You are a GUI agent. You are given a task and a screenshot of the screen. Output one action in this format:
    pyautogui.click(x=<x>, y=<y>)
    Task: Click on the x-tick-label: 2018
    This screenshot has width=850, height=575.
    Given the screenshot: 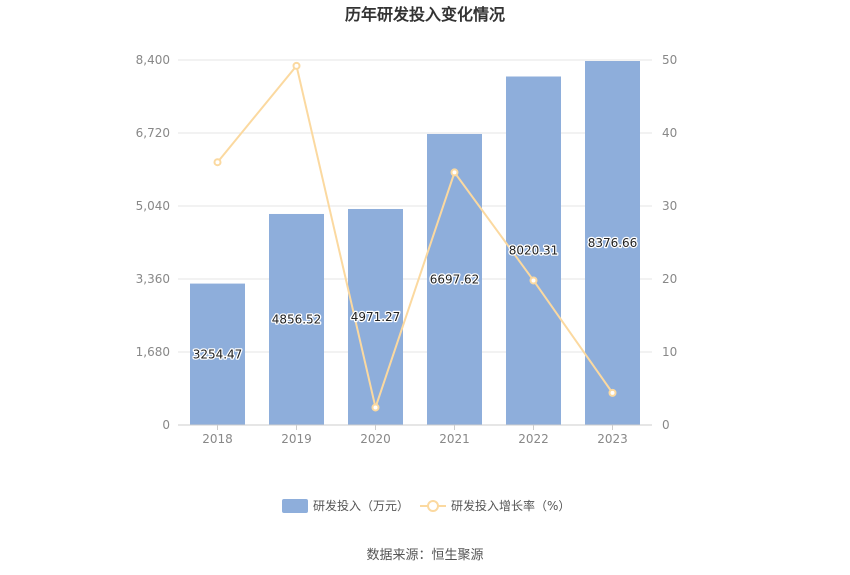 What is the action you would take?
    pyautogui.click(x=217, y=439)
    